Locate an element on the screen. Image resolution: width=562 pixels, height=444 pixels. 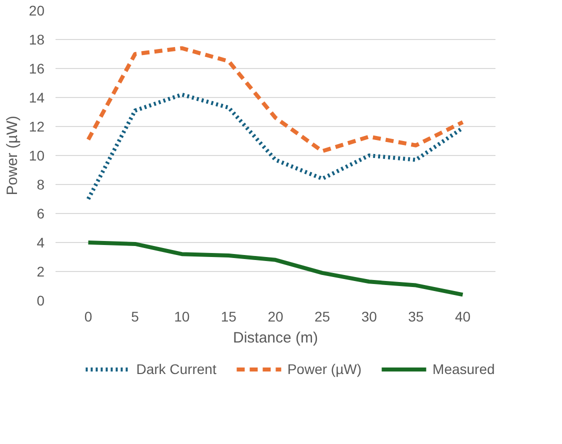
y-axis-title: Power (µW) is located at coordinates (12, 156).